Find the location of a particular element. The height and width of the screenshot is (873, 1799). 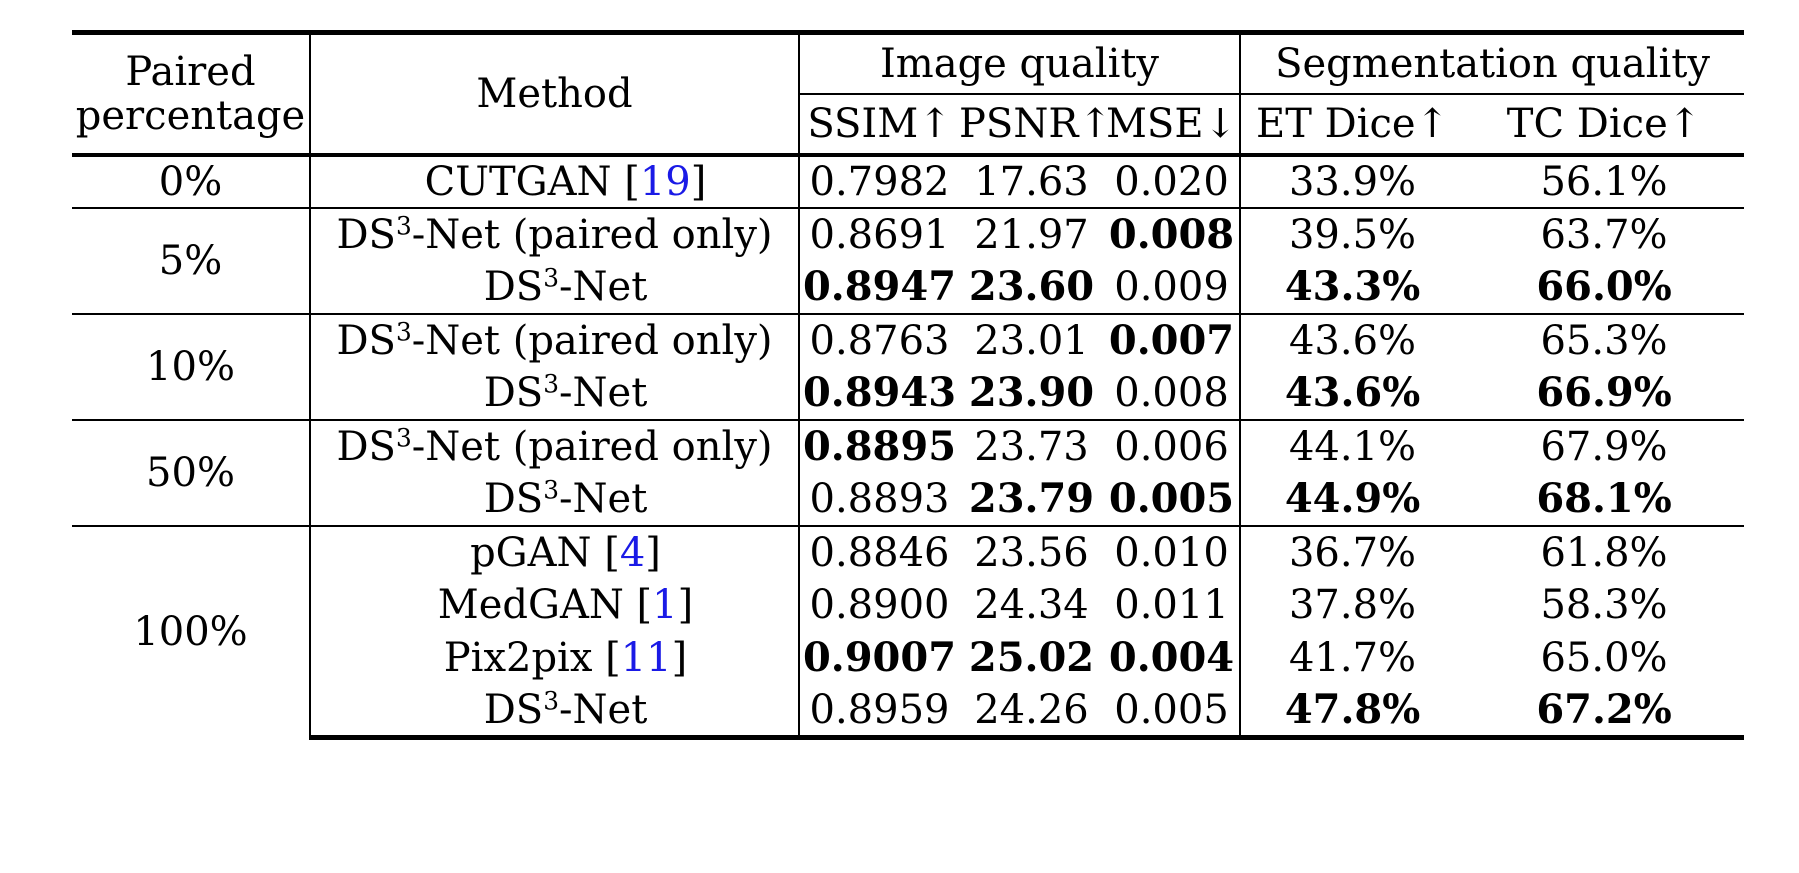

table-row: MedGAN [1] 0.8900 24.34 0.011 37.8% 58.3% is located at coordinates (908, 605).